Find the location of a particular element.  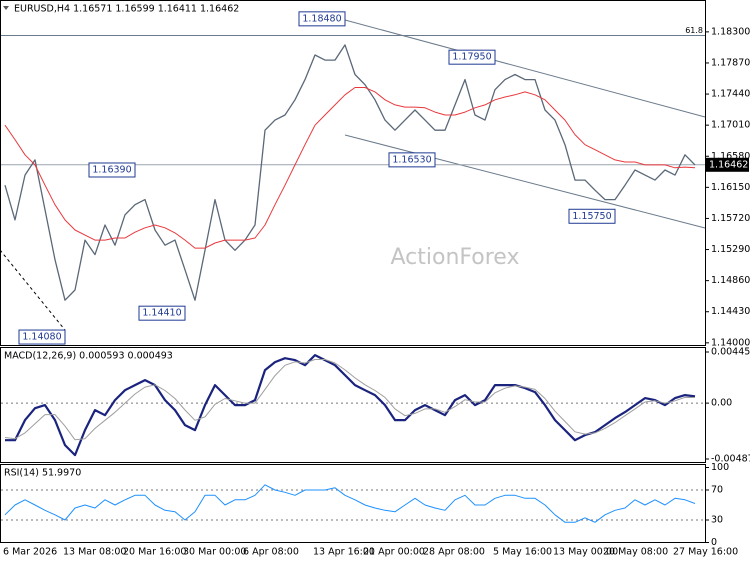

y-tick-label: 70 is located at coordinates (717, 490).